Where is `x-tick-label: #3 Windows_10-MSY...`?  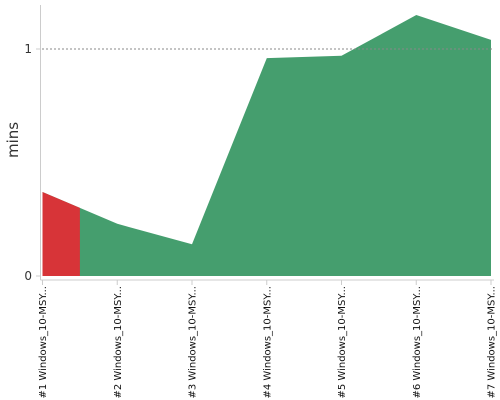
x-tick-label: #3 Windows_10-MSY... is located at coordinates (193, 342).